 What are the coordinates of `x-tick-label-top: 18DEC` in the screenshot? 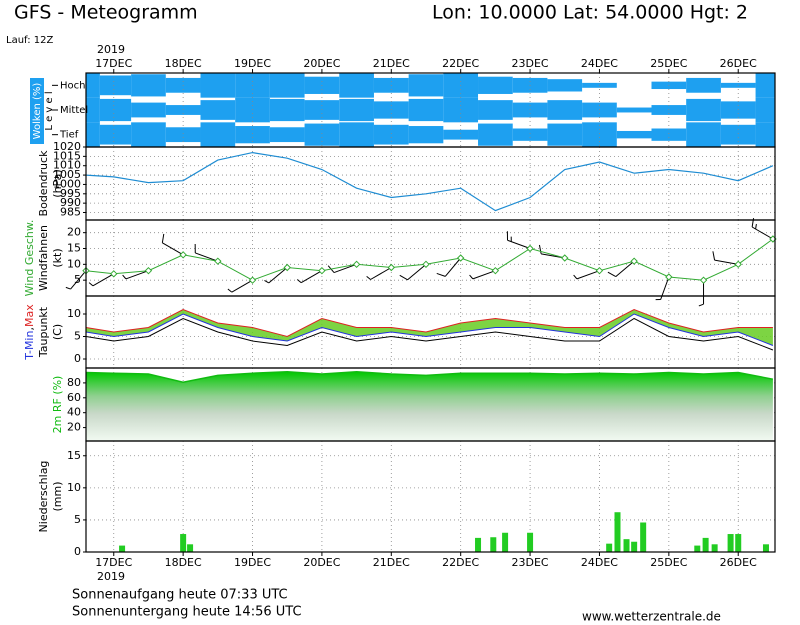 It's located at (183, 63).